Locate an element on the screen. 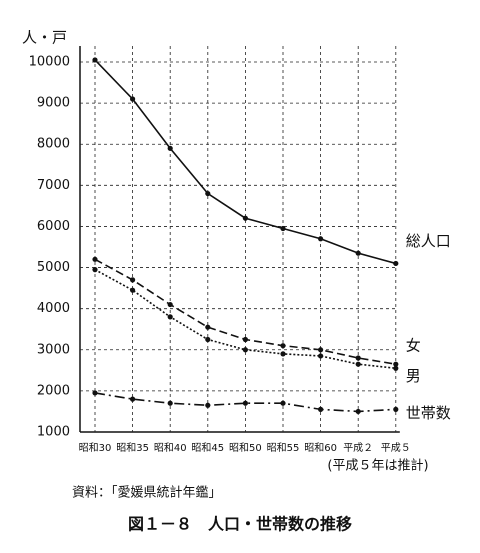  y-tick-label: 3000 is located at coordinates (53, 349).